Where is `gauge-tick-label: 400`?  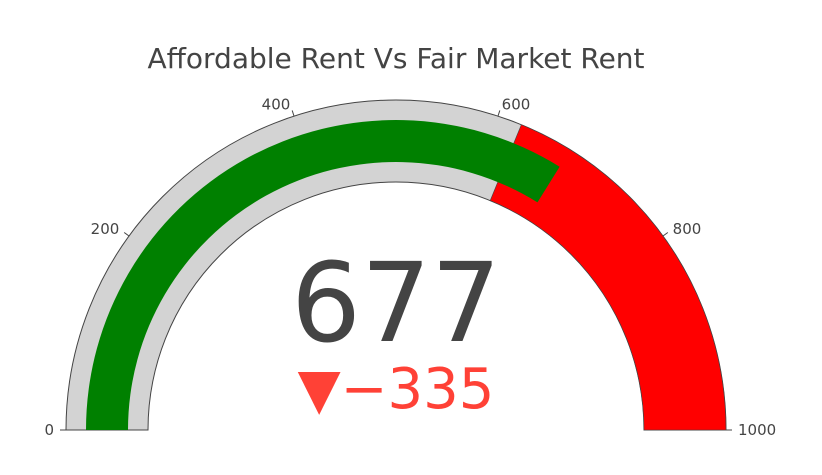
gauge-tick-label: 400 is located at coordinates (276, 105).